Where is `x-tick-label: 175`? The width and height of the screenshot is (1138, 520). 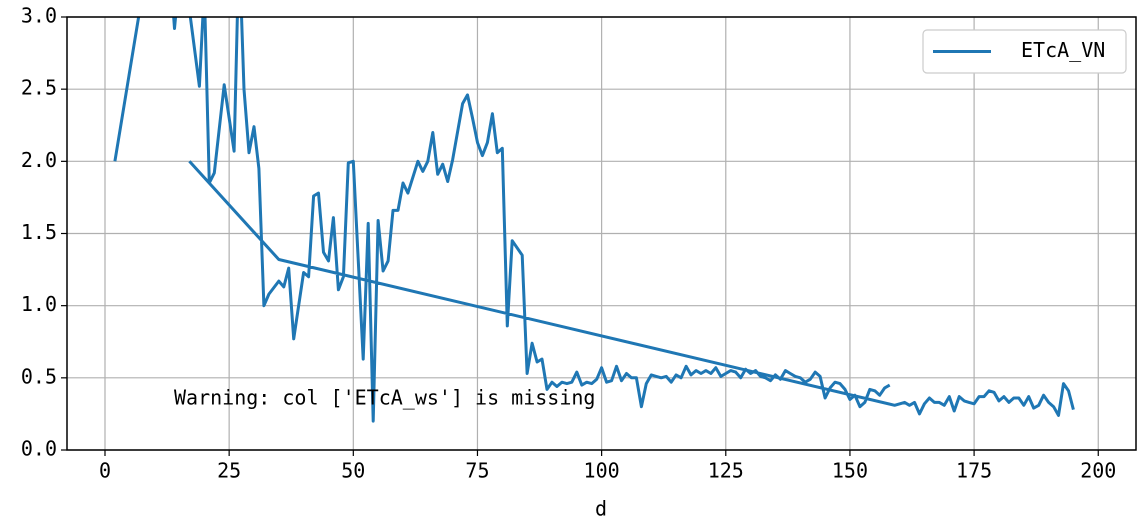 x-tick-label: 175 is located at coordinates (974, 471).